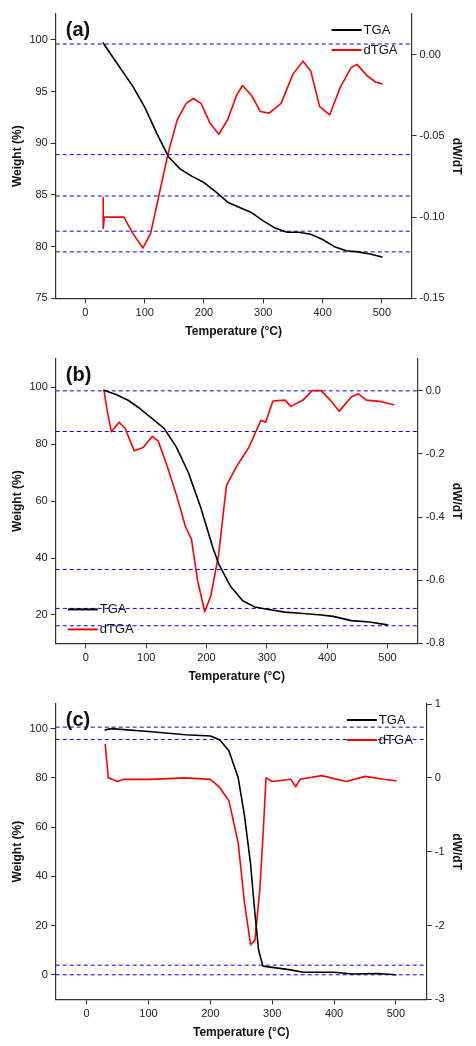  What do you see at coordinates (437, 776) in the screenshot?
I see `y2-tick-label: 0` at bounding box center [437, 776].